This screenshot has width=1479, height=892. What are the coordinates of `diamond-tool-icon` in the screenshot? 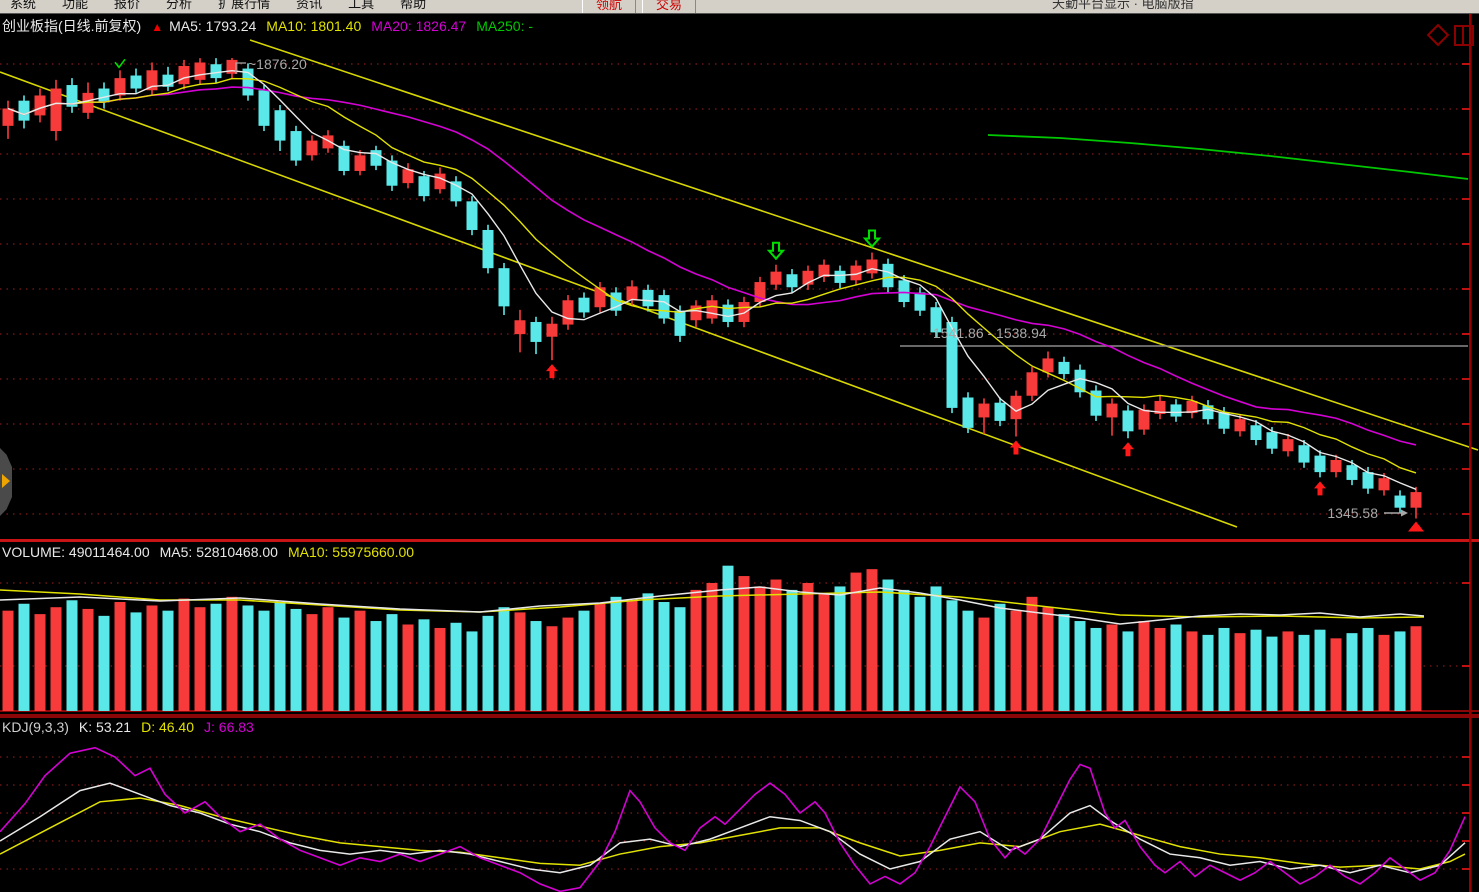 It's located at (1438, 35).